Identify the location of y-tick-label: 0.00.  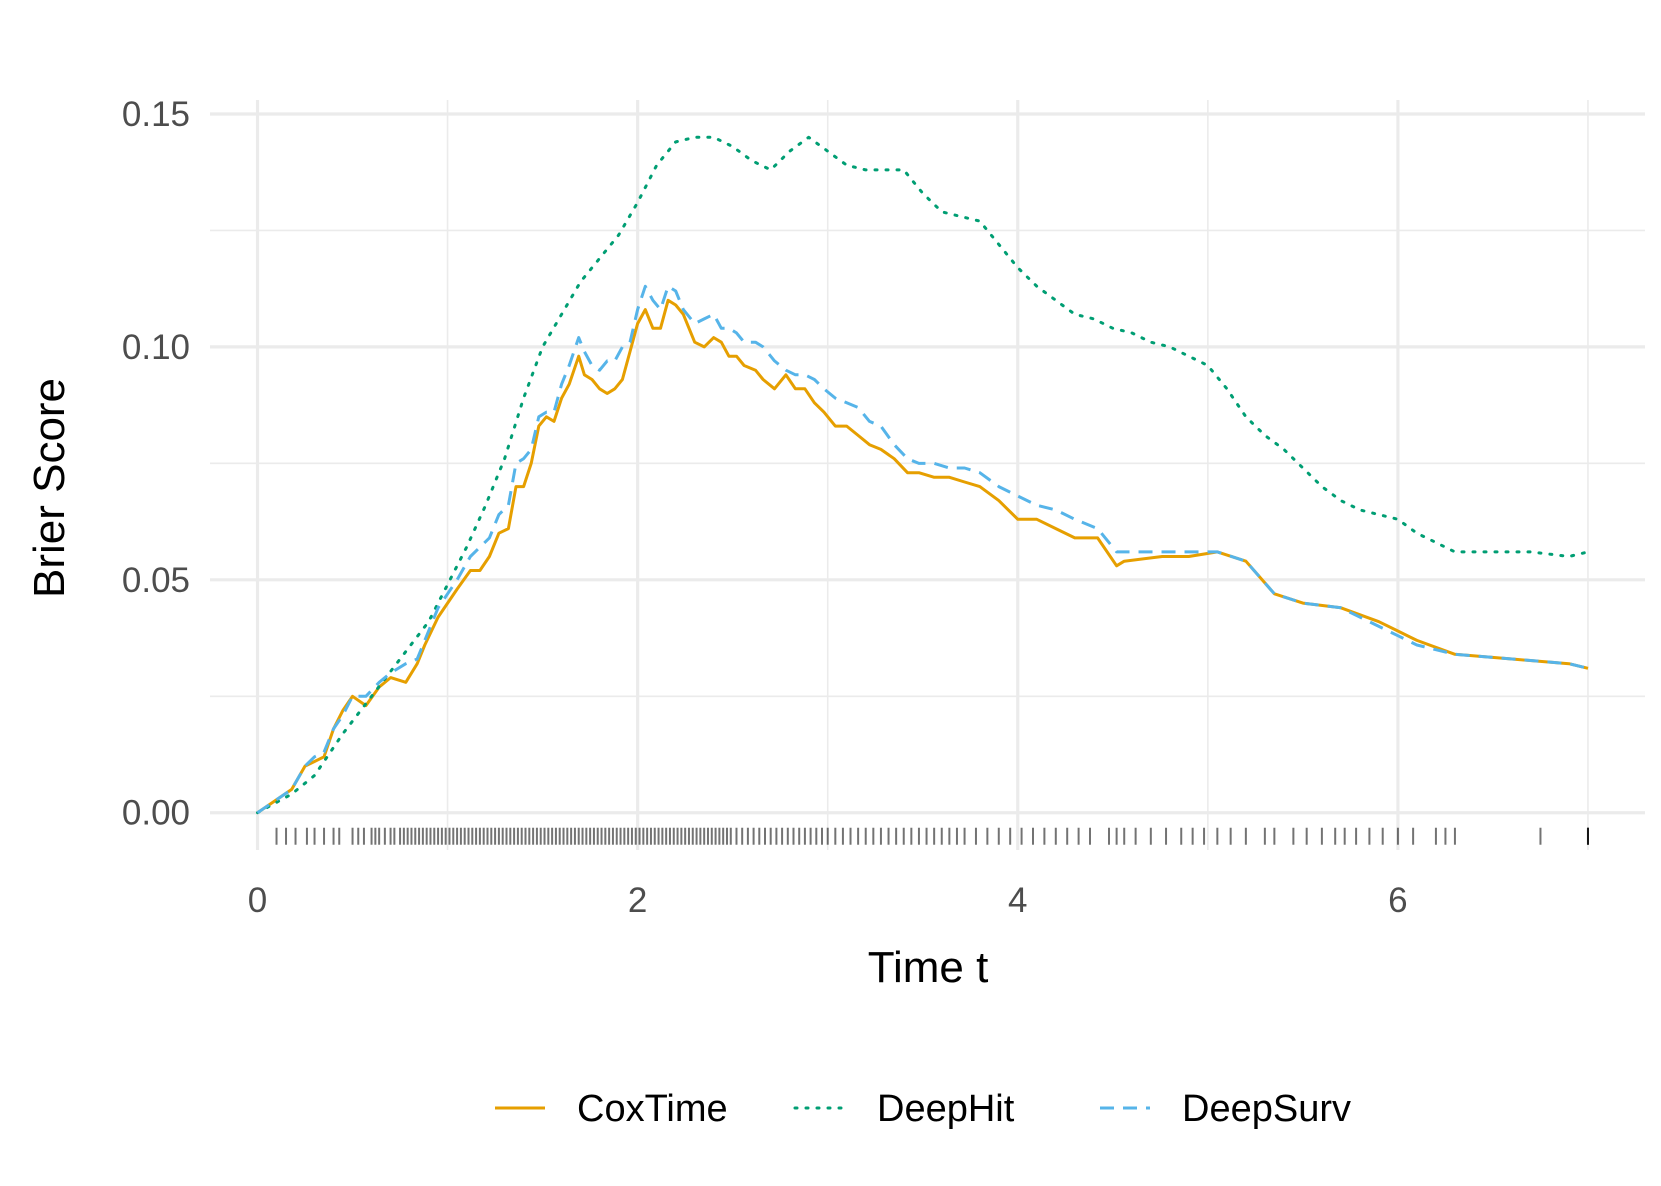
(156, 813).